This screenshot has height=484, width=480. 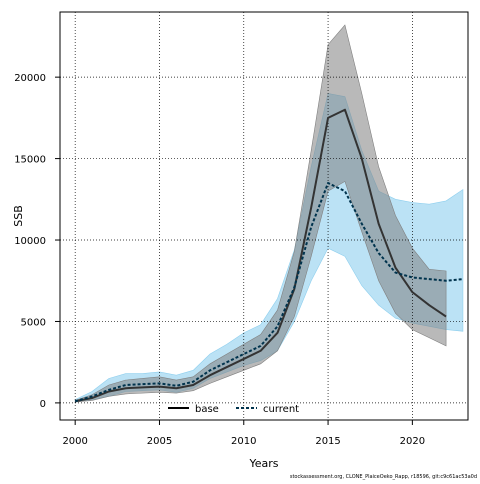 I want to click on x-tick-label: 2010, so click(x=243, y=441).